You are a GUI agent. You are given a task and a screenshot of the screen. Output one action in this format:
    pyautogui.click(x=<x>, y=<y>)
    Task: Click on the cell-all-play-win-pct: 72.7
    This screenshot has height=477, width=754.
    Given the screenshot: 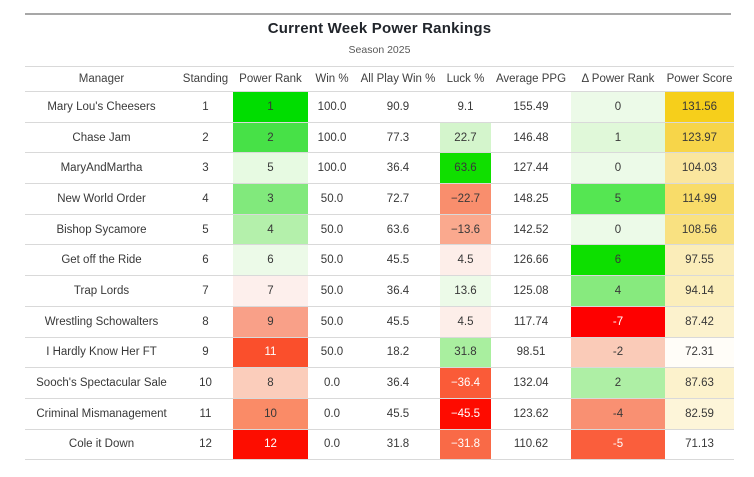 What is the action you would take?
    pyautogui.click(x=398, y=198)
    